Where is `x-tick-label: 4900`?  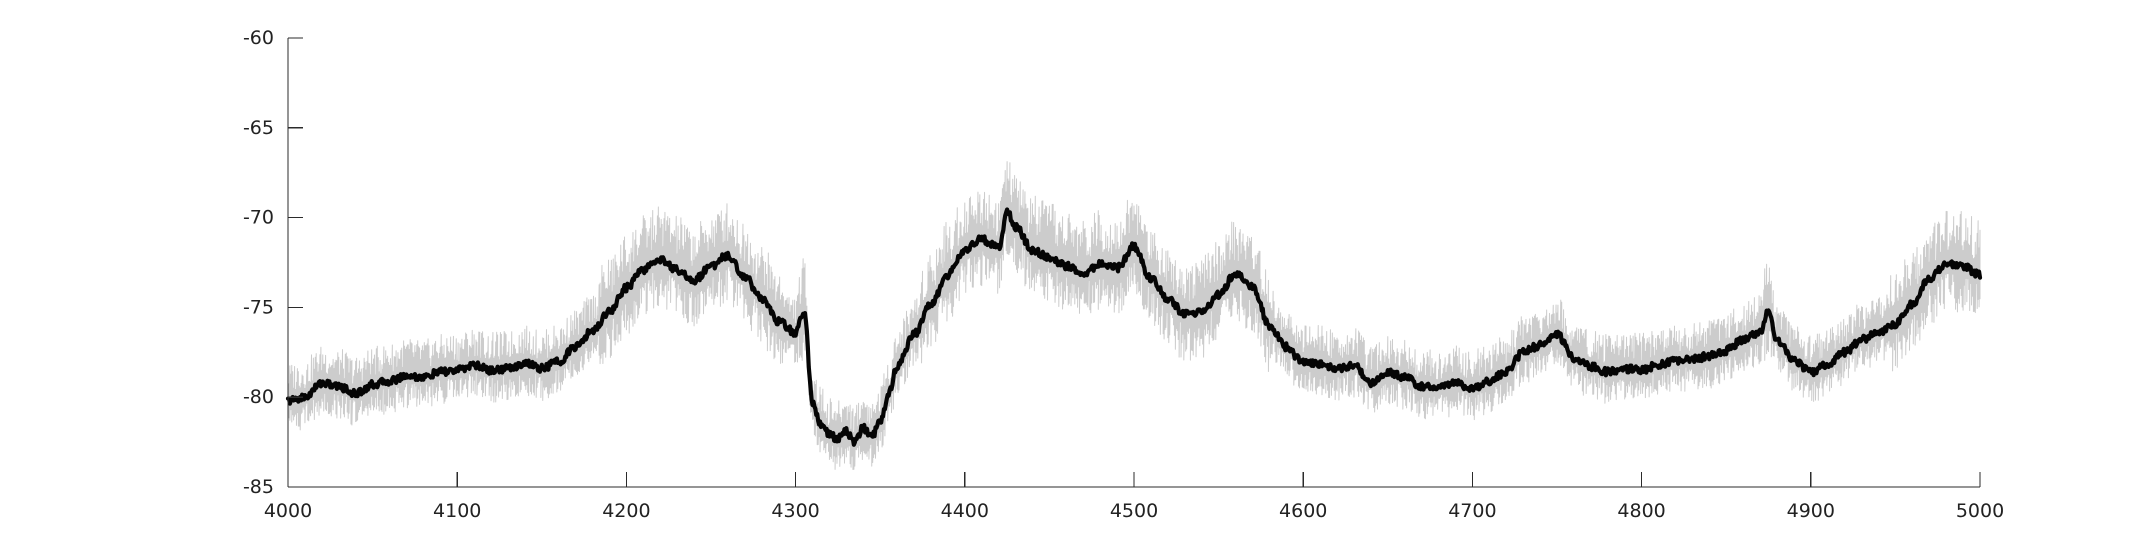
x-tick-label: 4900 is located at coordinates (1811, 511).